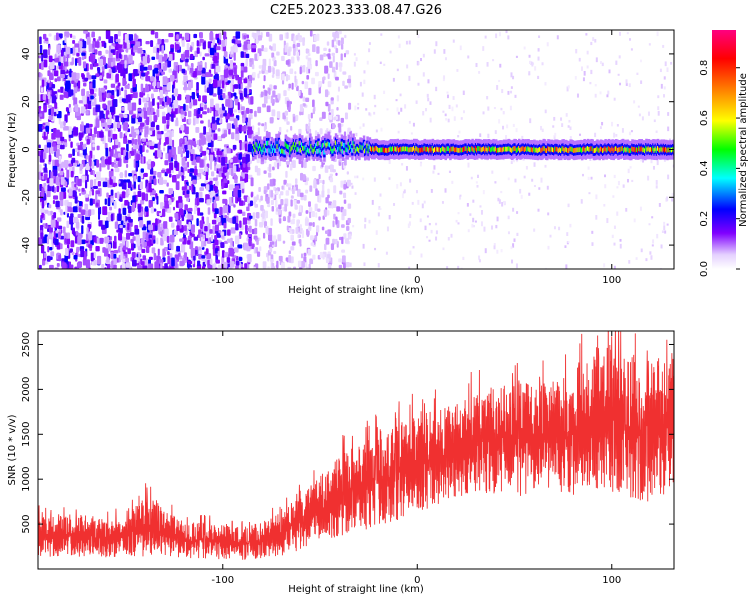 This screenshot has width=750, height=600. I want to click on y-tick-label: 20, so click(26, 101).